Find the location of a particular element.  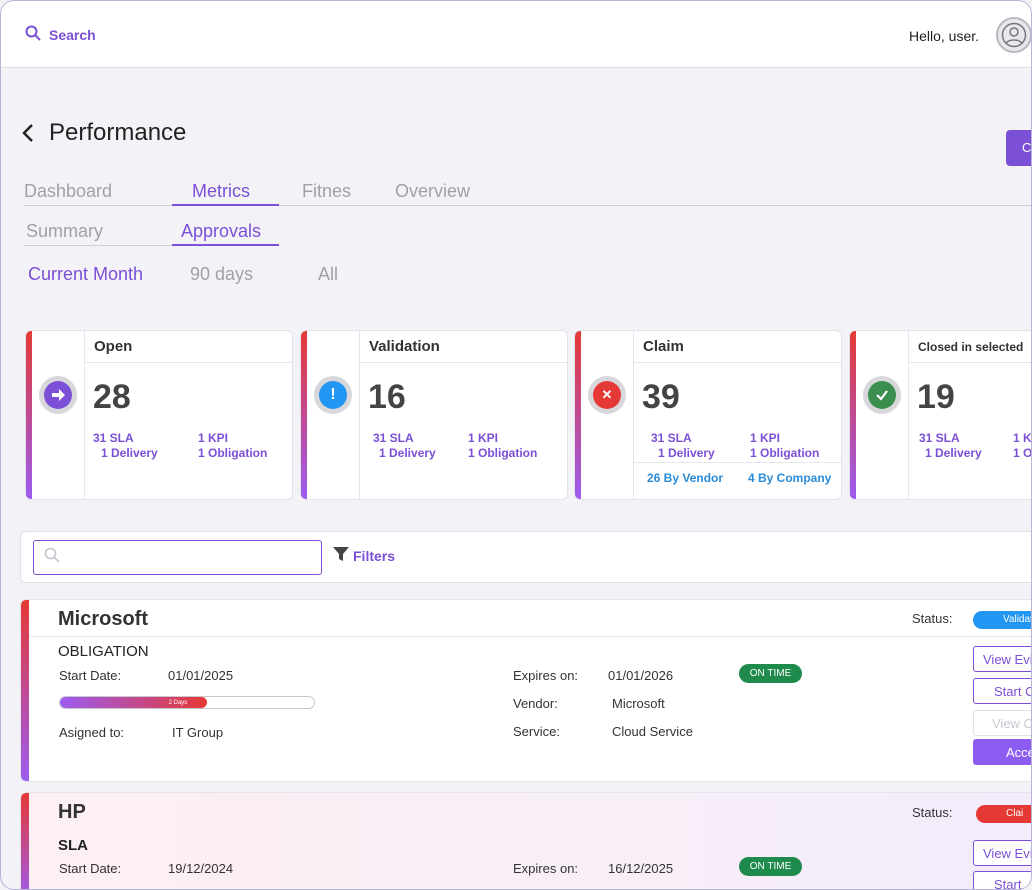

assigned-label: Asigned to: is located at coordinates (92, 732).